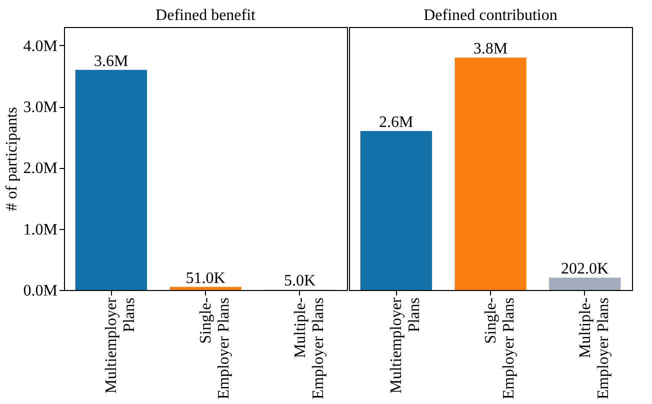 Image resolution: width=652 pixels, height=404 pixels. Describe the element at coordinates (11, 159) in the screenshot. I see `y-axis-title: # of participants` at that location.